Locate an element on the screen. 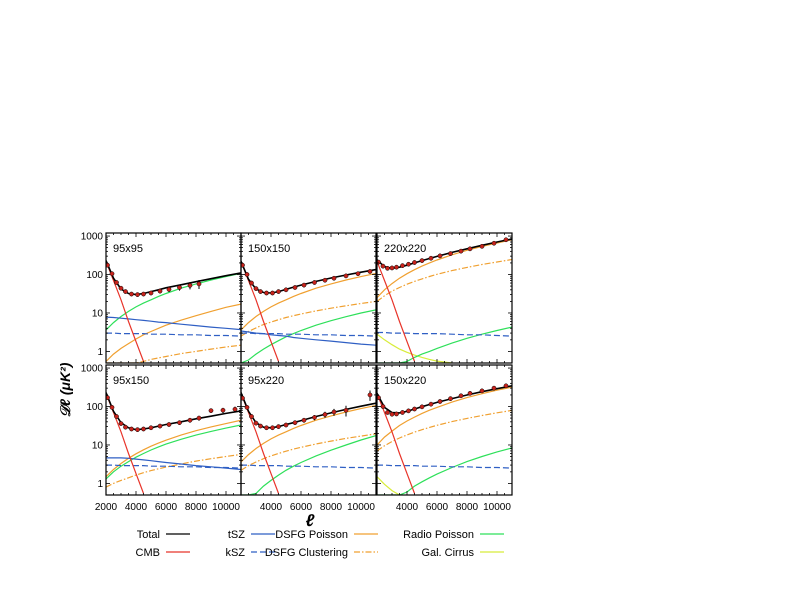 The image size is (792, 612). legend-label: kSZ is located at coordinates (235, 553).